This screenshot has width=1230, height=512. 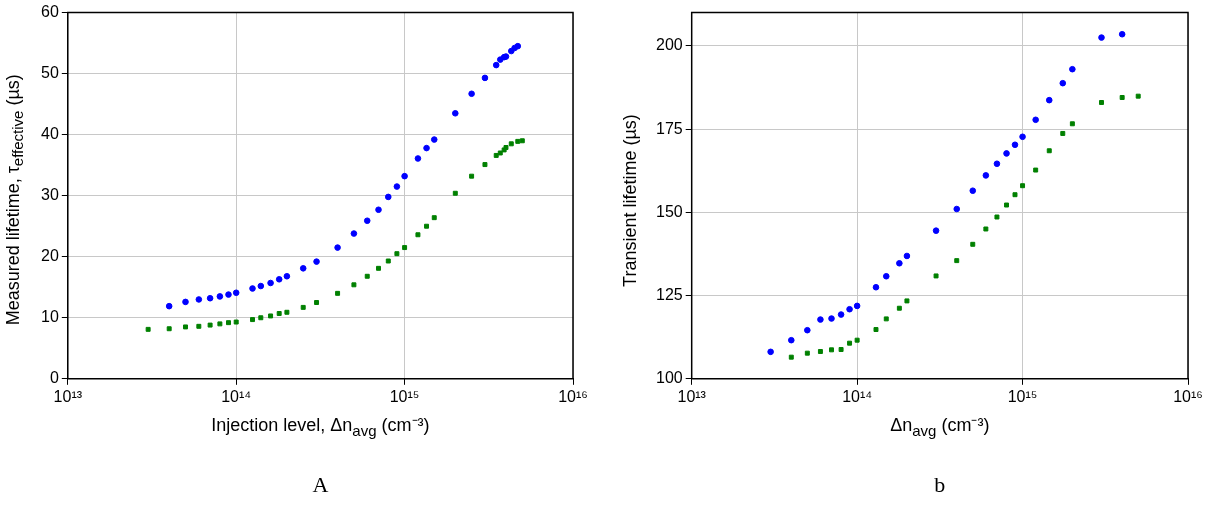 What do you see at coordinates (50, 73) in the screenshot?
I see `y-tick-label: 50` at bounding box center [50, 73].